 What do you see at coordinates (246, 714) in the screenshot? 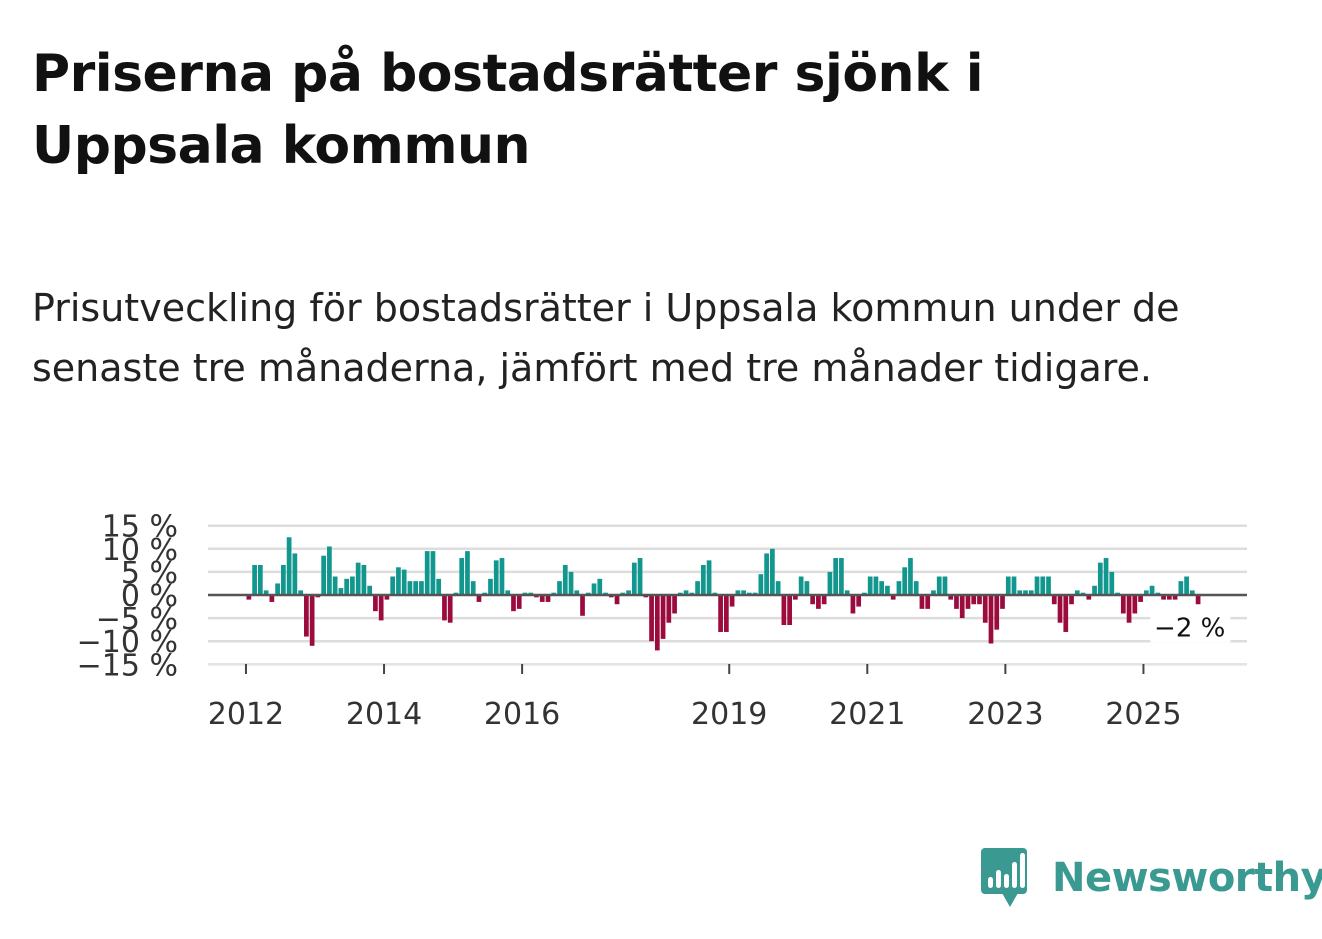
I see `x-tick-label: 2012` at bounding box center [246, 714].